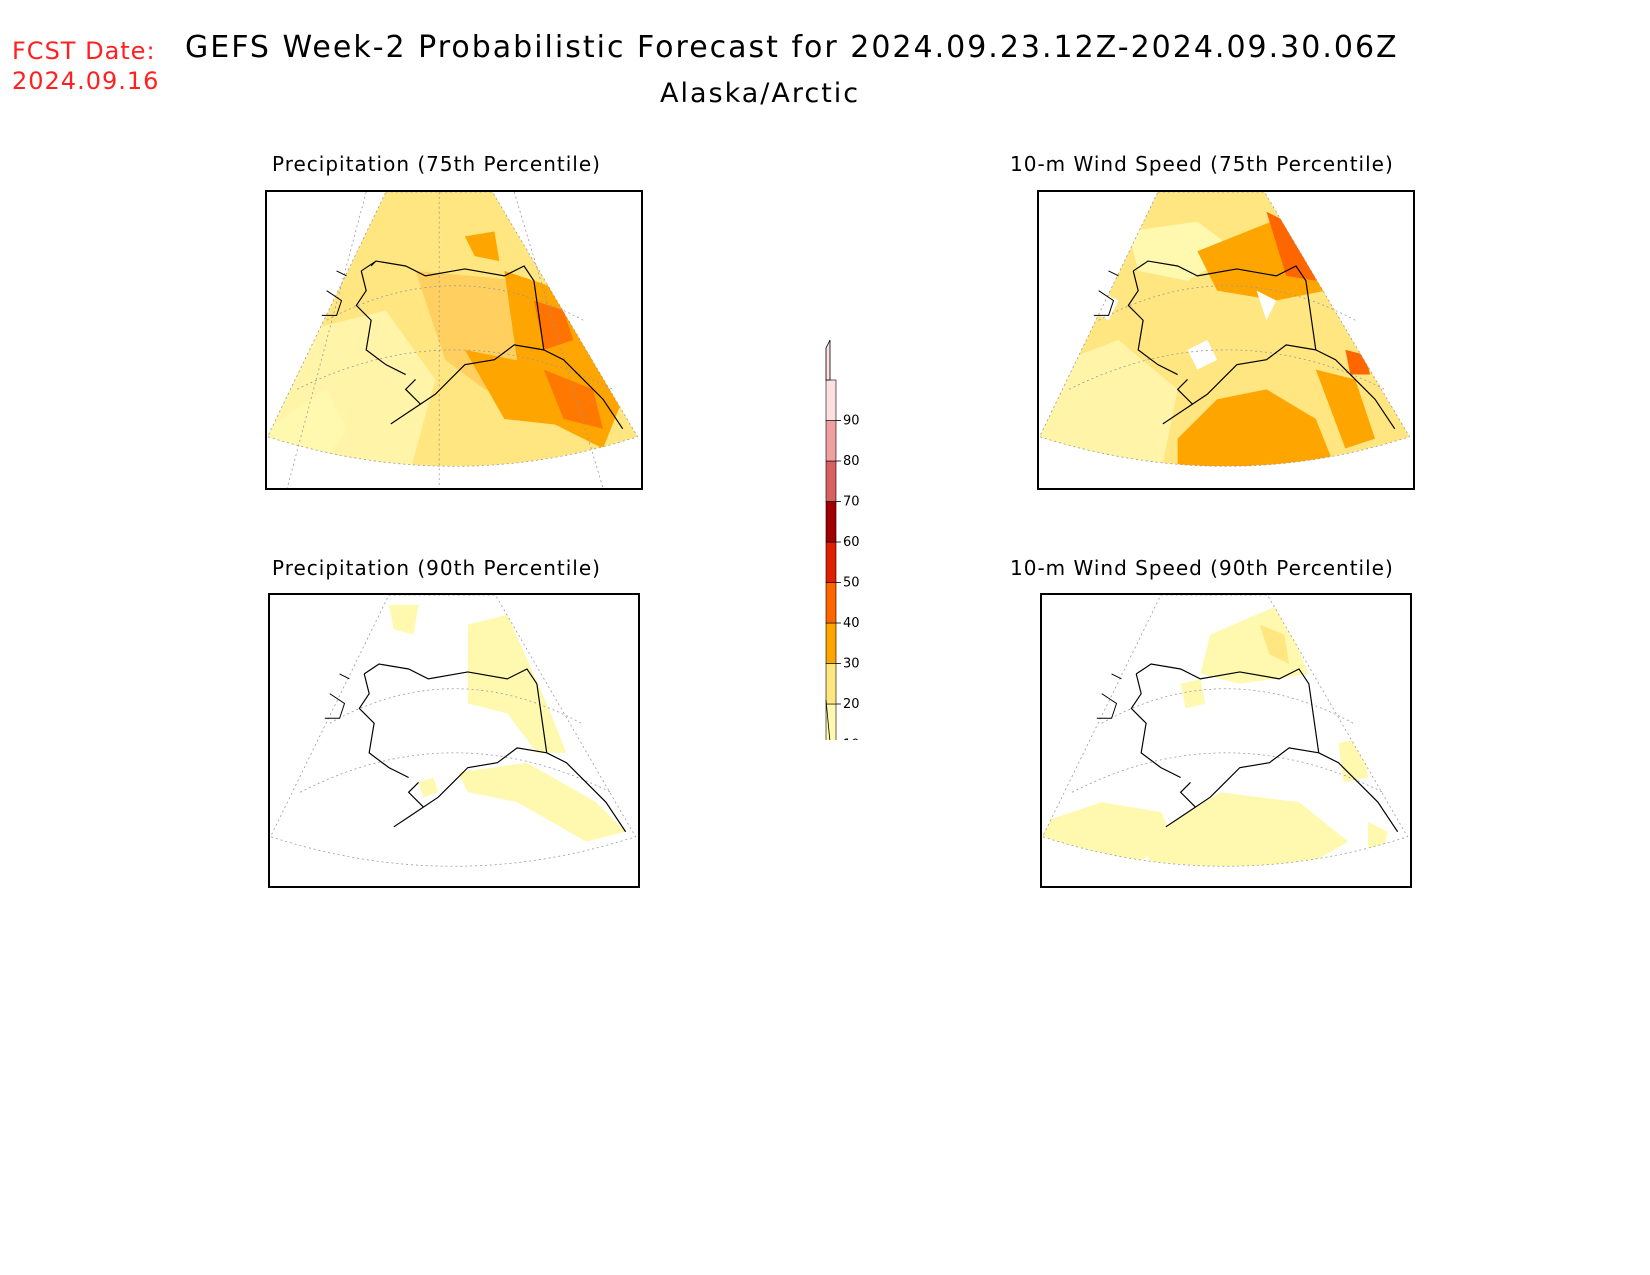  What do you see at coordinates (851, 461) in the screenshot?
I see `colorbar-tick-label: 80` at bounding box center [851, 461].